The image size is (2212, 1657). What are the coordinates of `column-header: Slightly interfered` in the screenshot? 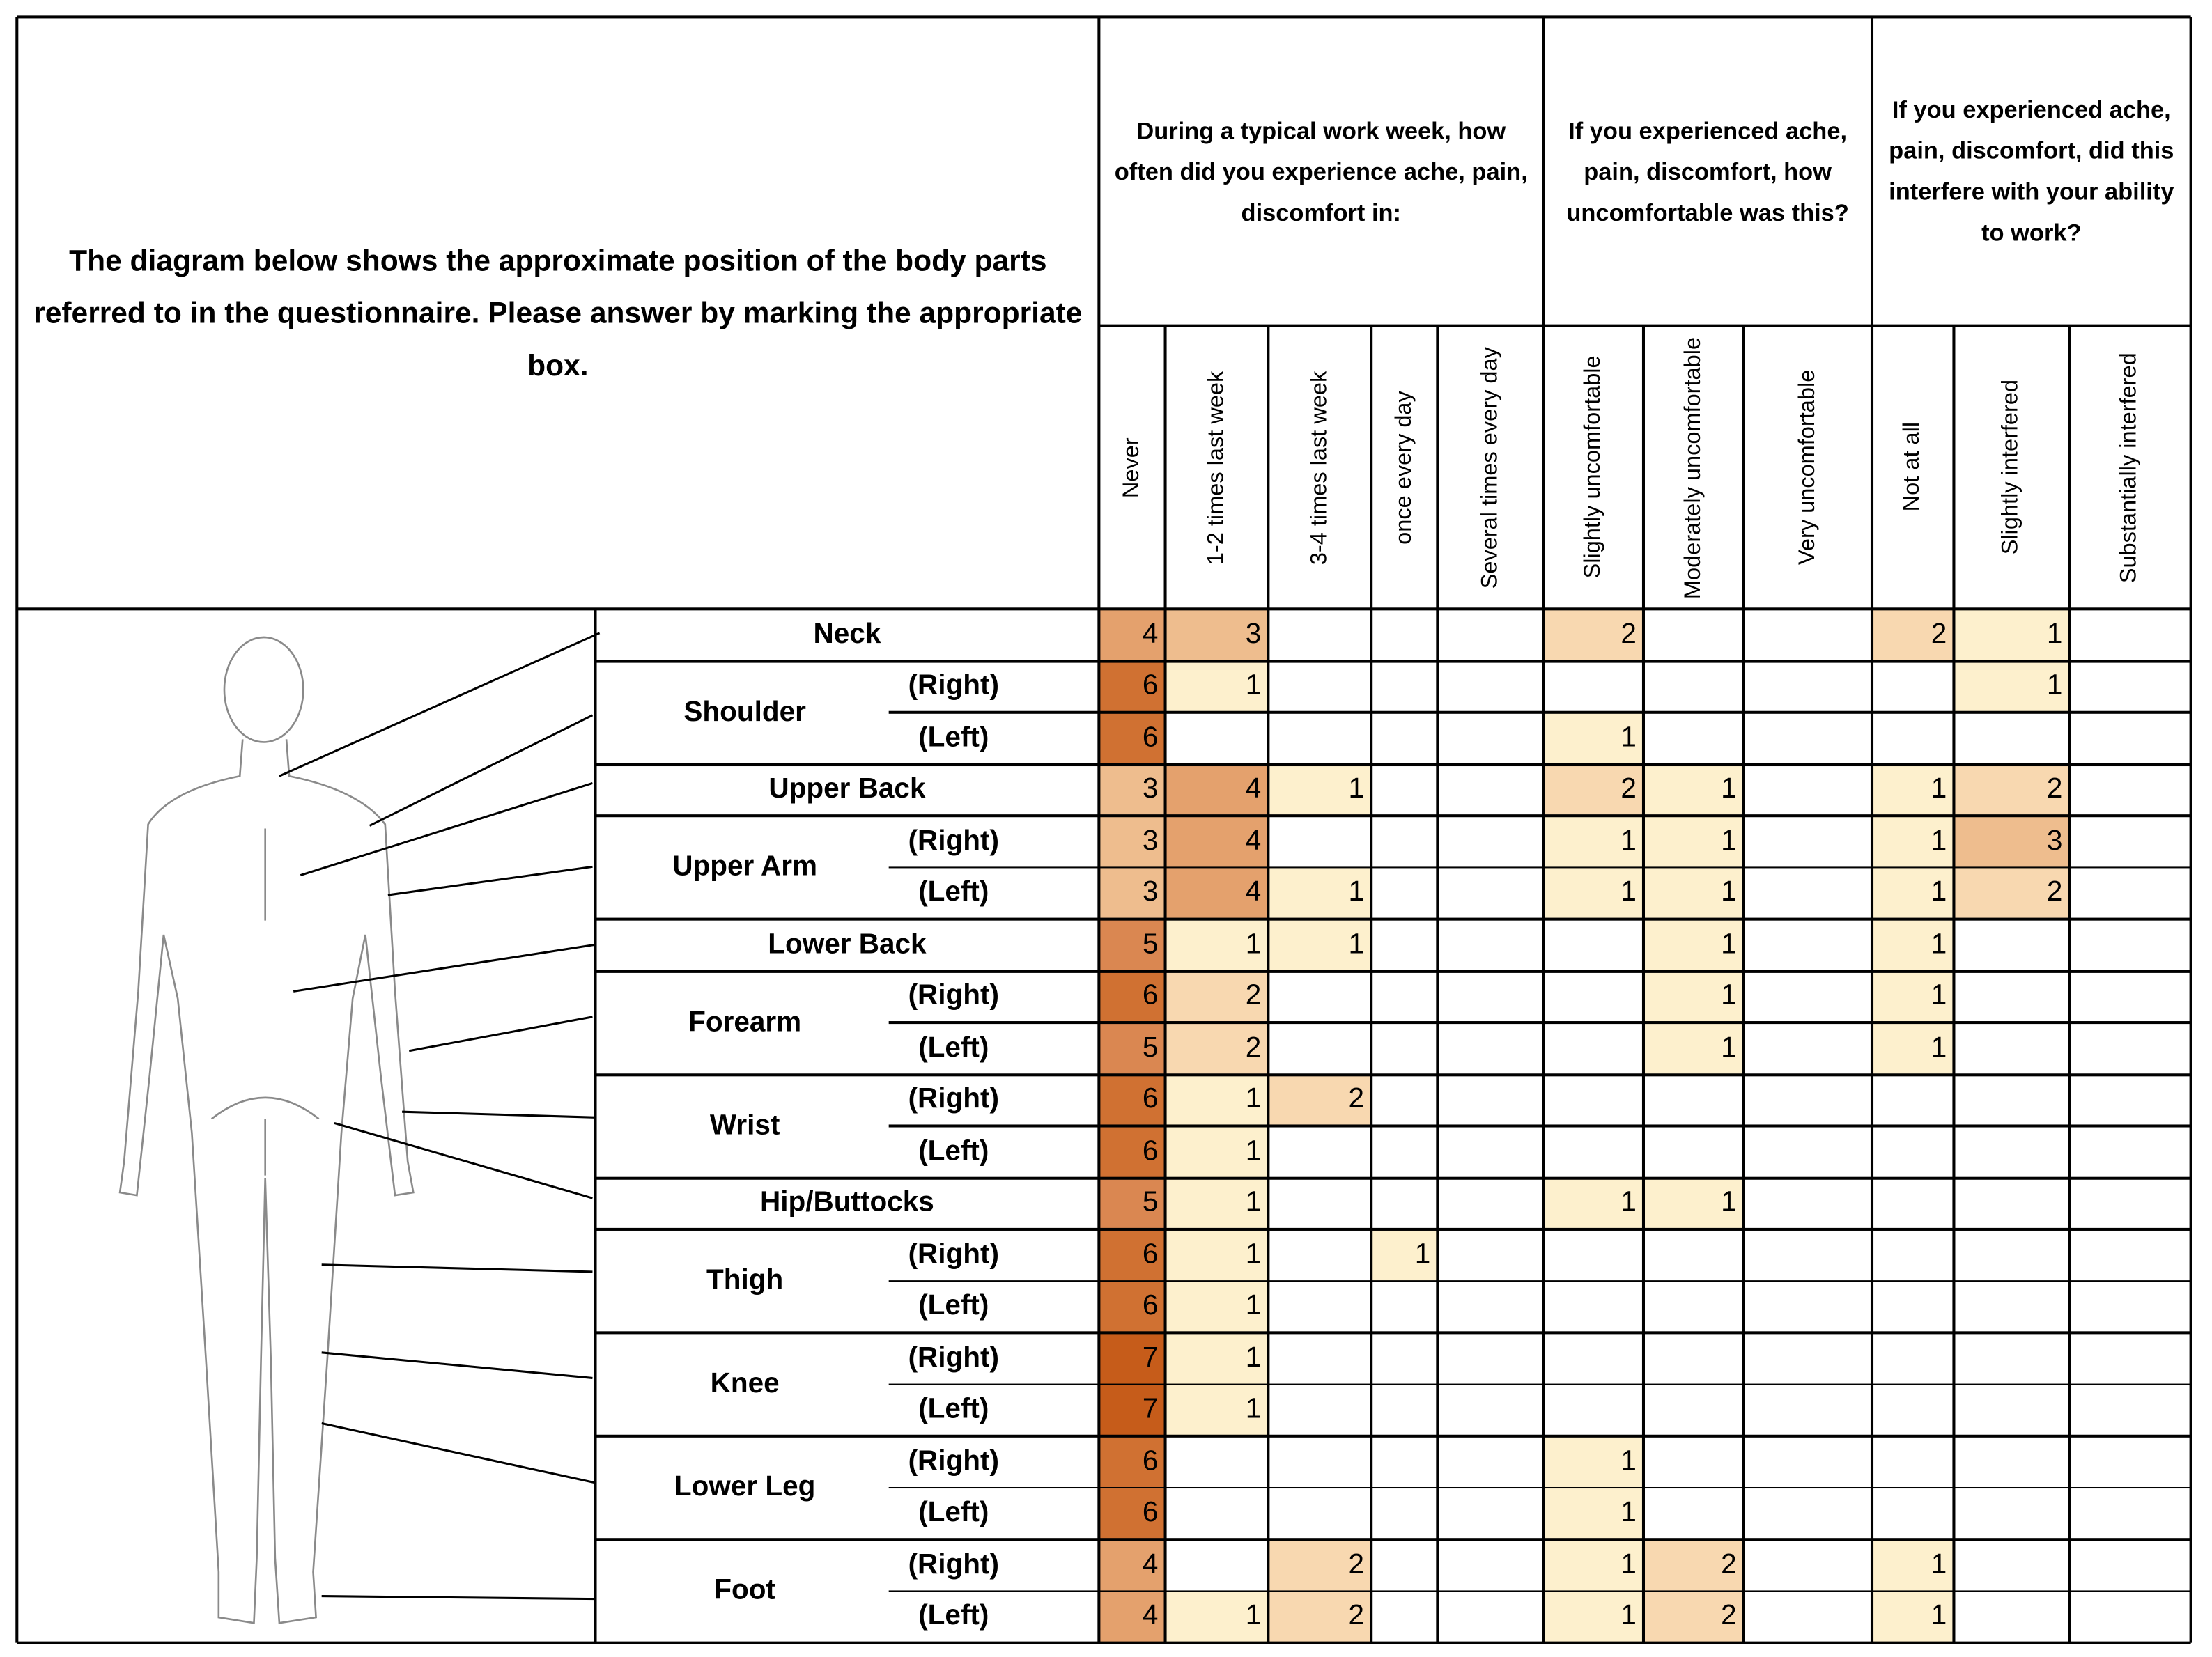 It's located at (2011, 468).